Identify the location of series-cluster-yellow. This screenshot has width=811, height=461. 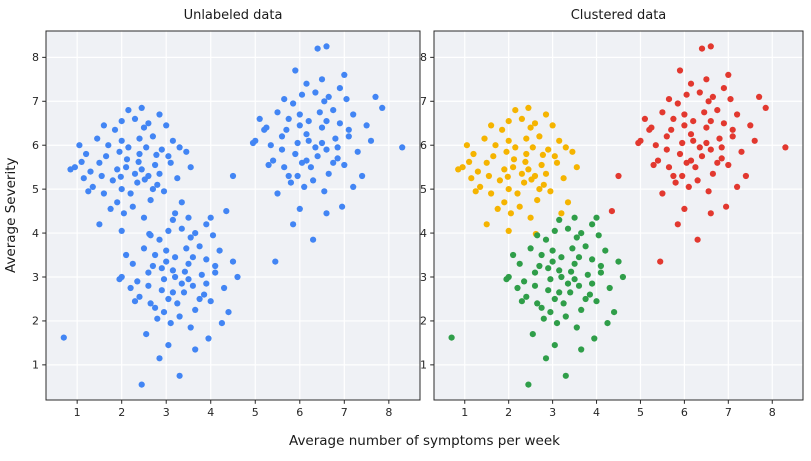
(517, 171).